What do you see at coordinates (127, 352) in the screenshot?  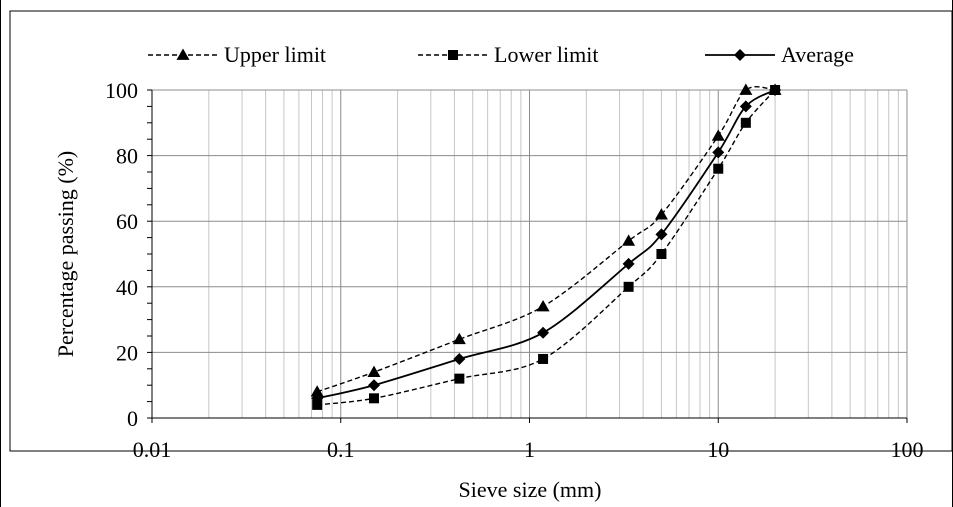 I see `y-tick-label: 20` at bounding box center [127, 352].